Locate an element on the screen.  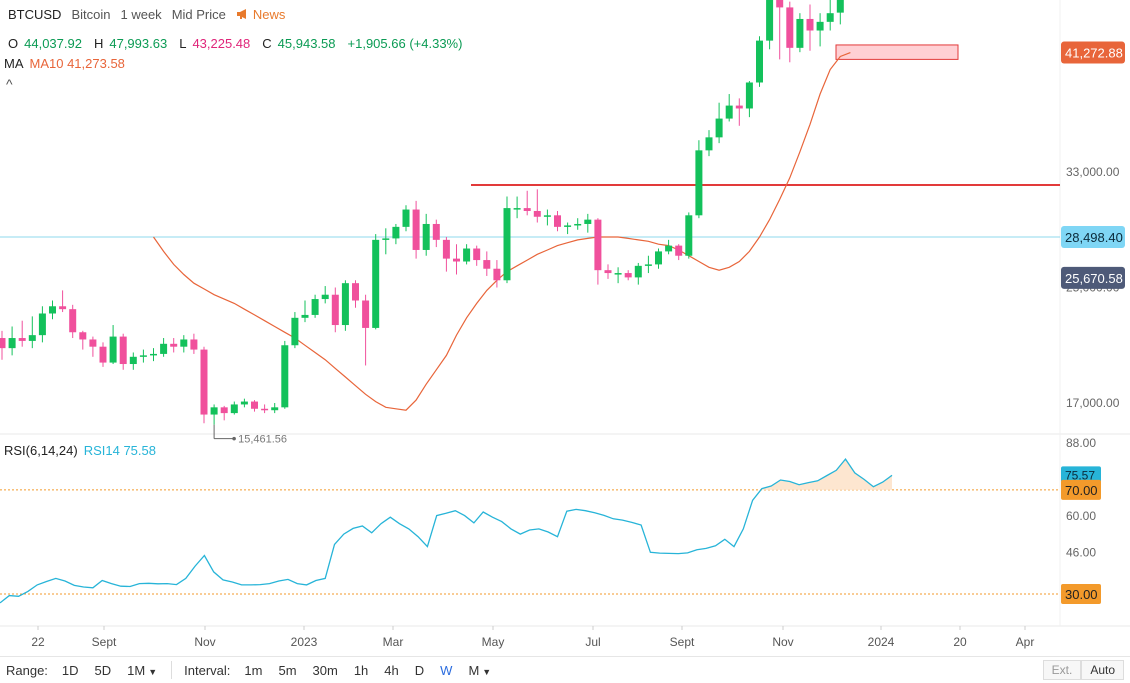
rsi-label: RSI(6,14,24) is located at coordinates (41, 450).